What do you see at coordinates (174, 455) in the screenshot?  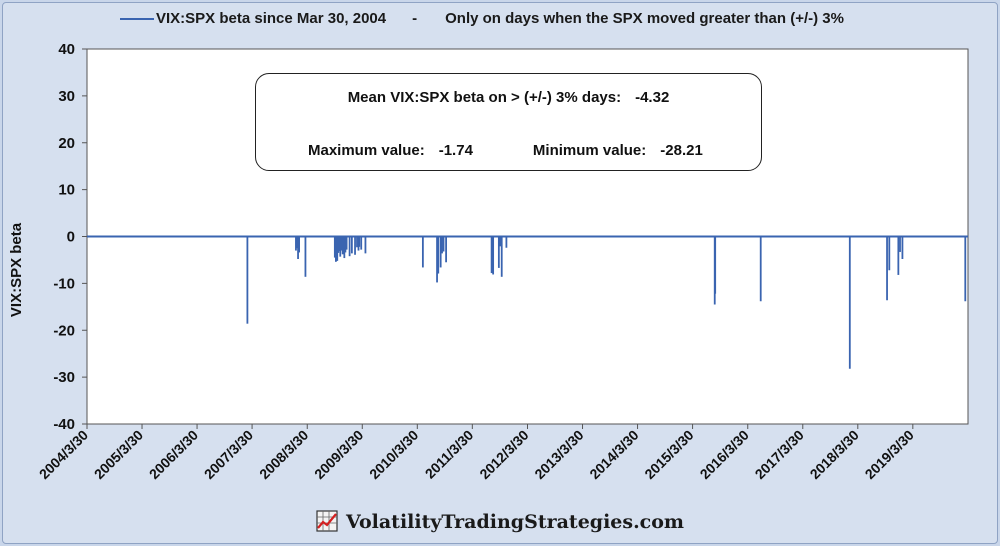 I see `x-tick-label: 2006/3/30` at bounding box center [174, 455].